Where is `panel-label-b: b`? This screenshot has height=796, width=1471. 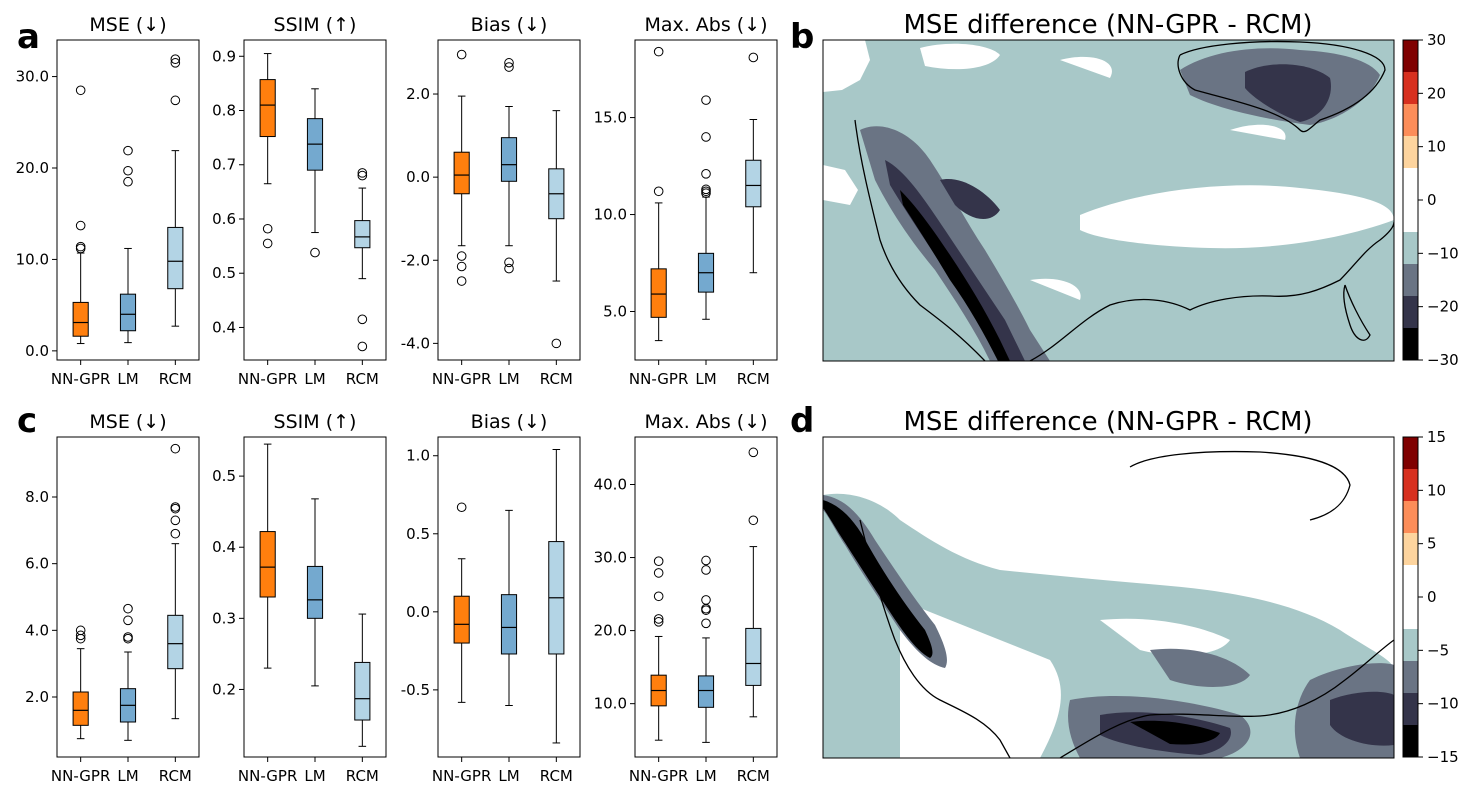
panel-label-b: b is located at coordinates (802, 37).